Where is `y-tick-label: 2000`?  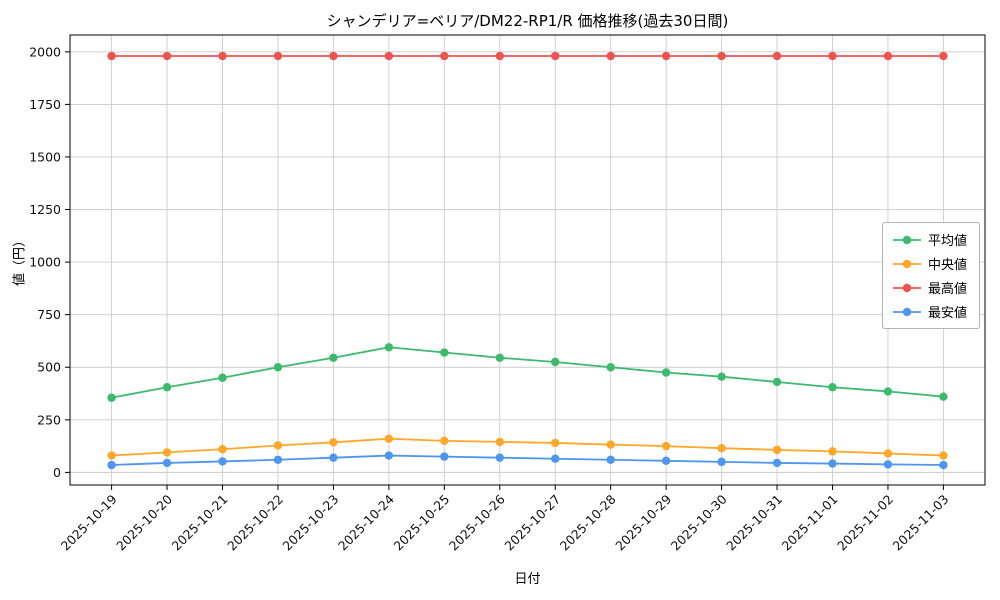
y-tick-label: 2000 is located at coordinates (45, 51).